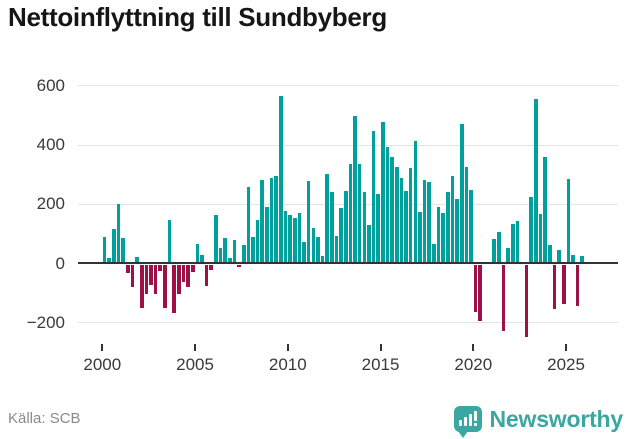 The image size is (631, 439). I want to click on x-axis-tick-label: 2015, so click(380, 364).